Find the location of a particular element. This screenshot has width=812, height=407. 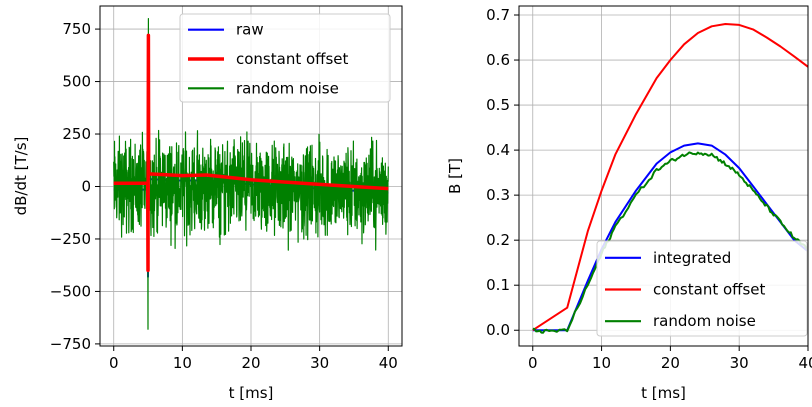

y-tick-label: 0.7 is located at coordinates (498, 15).